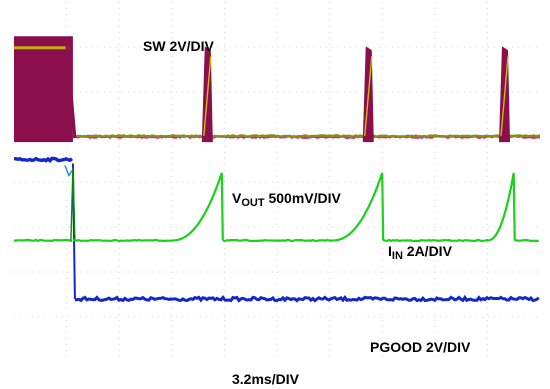 The image size is (550, 389). What do you see at coordinates (266, 379) in the screenshot?
I see `time-per-div-label: 3.2ms/DIV` at bounding box center [266, 379].